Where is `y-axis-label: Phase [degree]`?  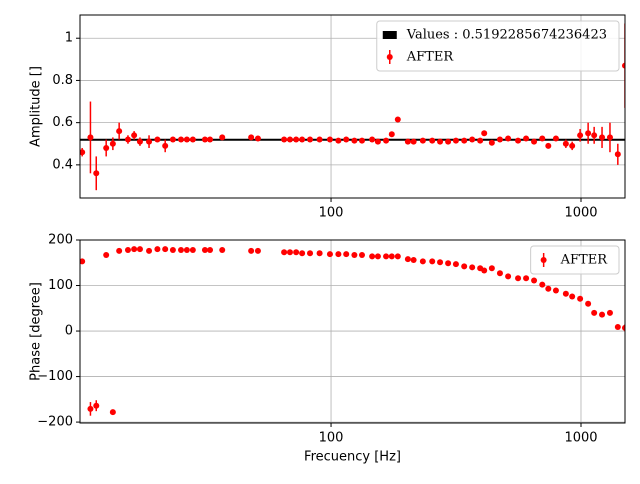
y-axis-label: Phase [degree] is located at coordinates (36, 331).